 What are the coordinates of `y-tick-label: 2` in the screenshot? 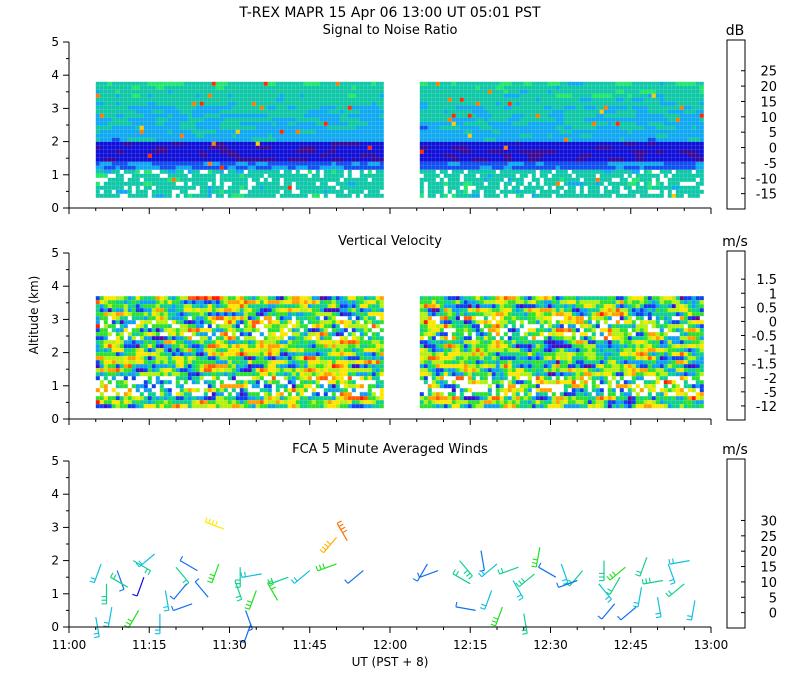 It's located at (55, 561).